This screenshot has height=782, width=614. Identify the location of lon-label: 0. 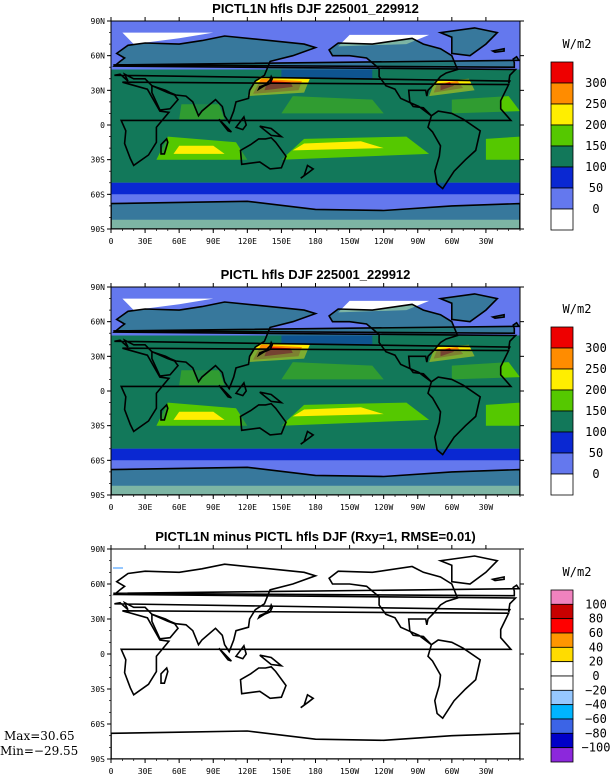
(111, 507).